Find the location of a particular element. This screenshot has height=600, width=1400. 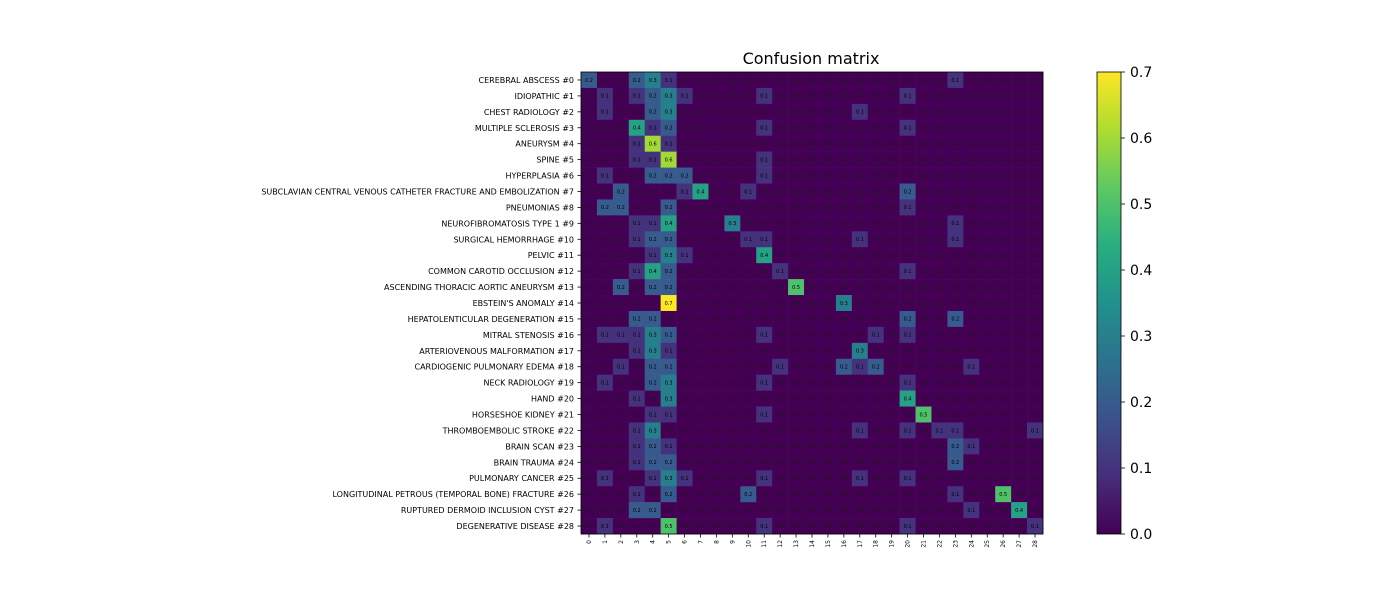

row-label: IDIOPATHIC #1 is located at coordinates (544, 96).